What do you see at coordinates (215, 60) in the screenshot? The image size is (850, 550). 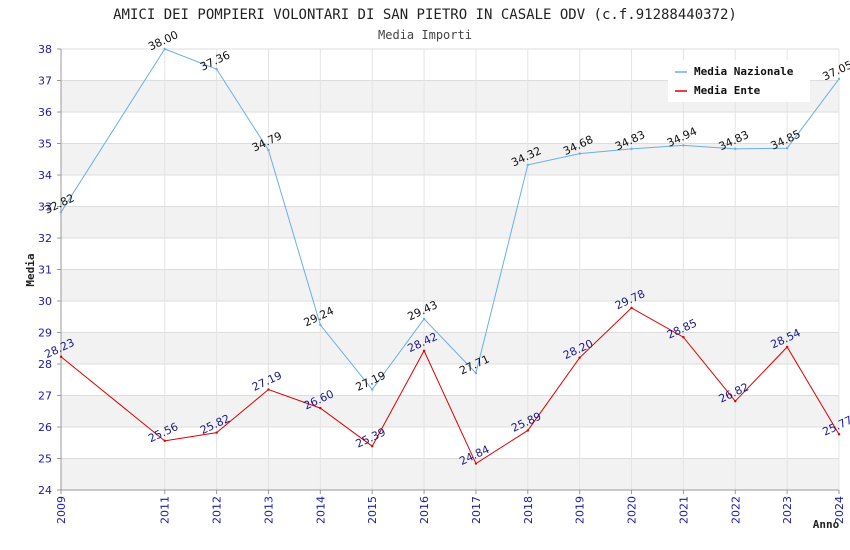 I see `data-label: 37.36` at bounding box center [215, 60].